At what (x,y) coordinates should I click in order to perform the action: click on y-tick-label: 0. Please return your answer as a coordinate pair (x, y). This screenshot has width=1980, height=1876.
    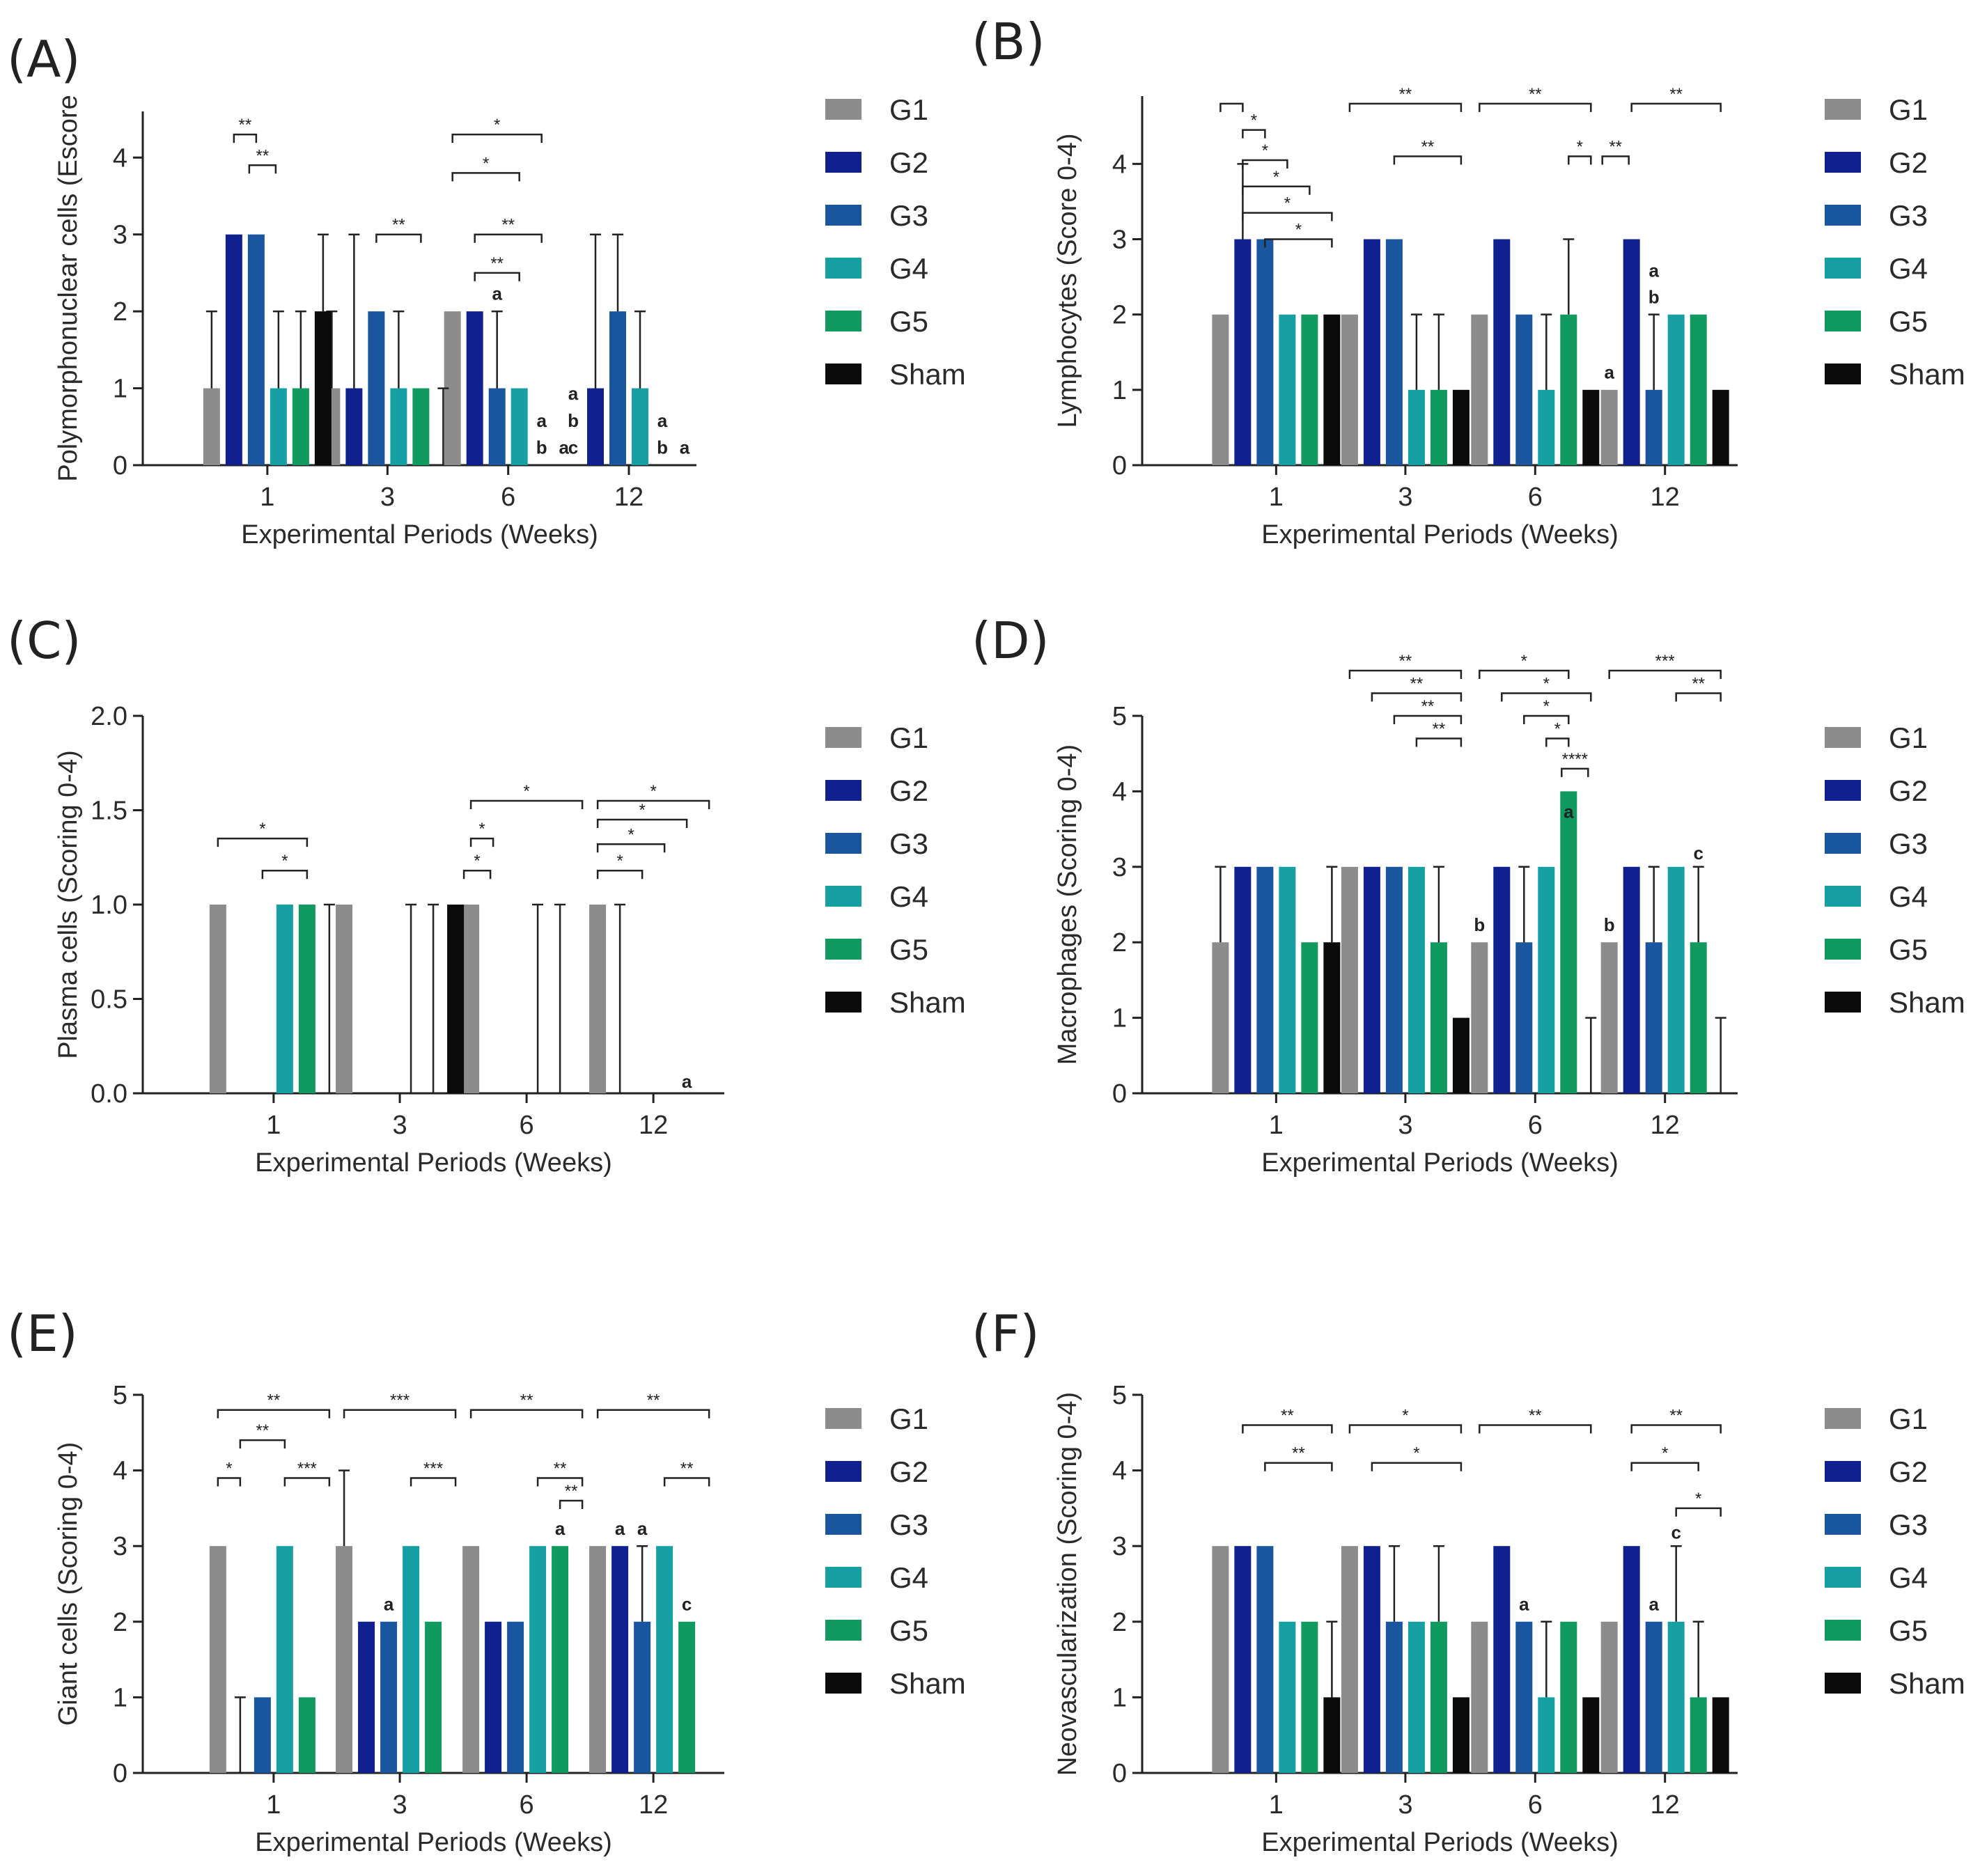
    Looking at the image, I should click on (1119, 1094).